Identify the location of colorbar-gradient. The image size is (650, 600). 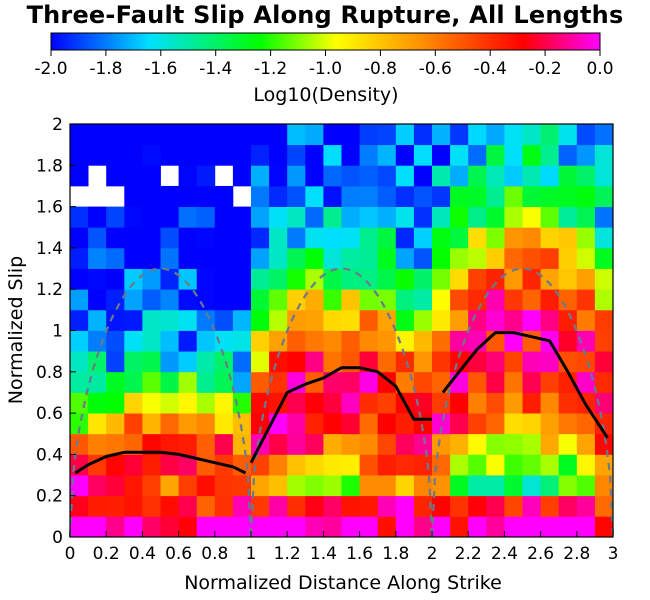
(325, 41).